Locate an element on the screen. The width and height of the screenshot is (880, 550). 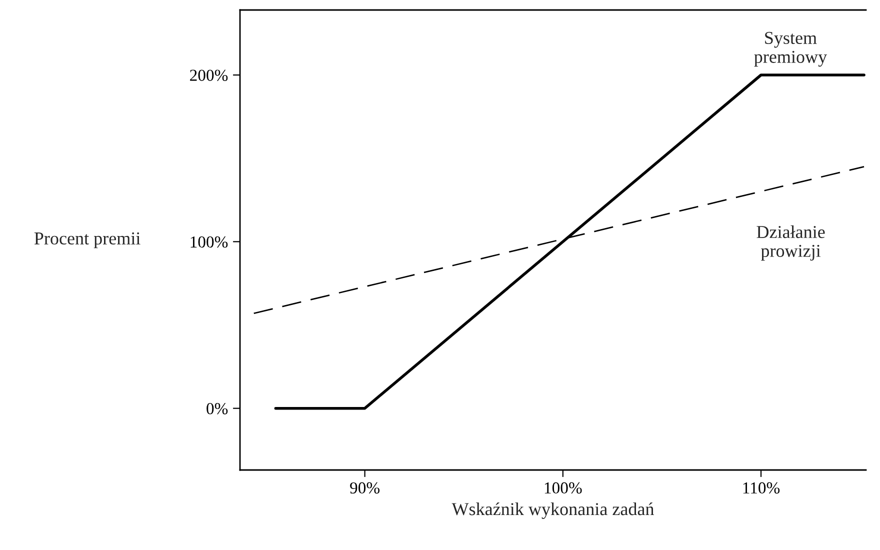
y-tick-label: 100% is located at coordinates (209, 242).